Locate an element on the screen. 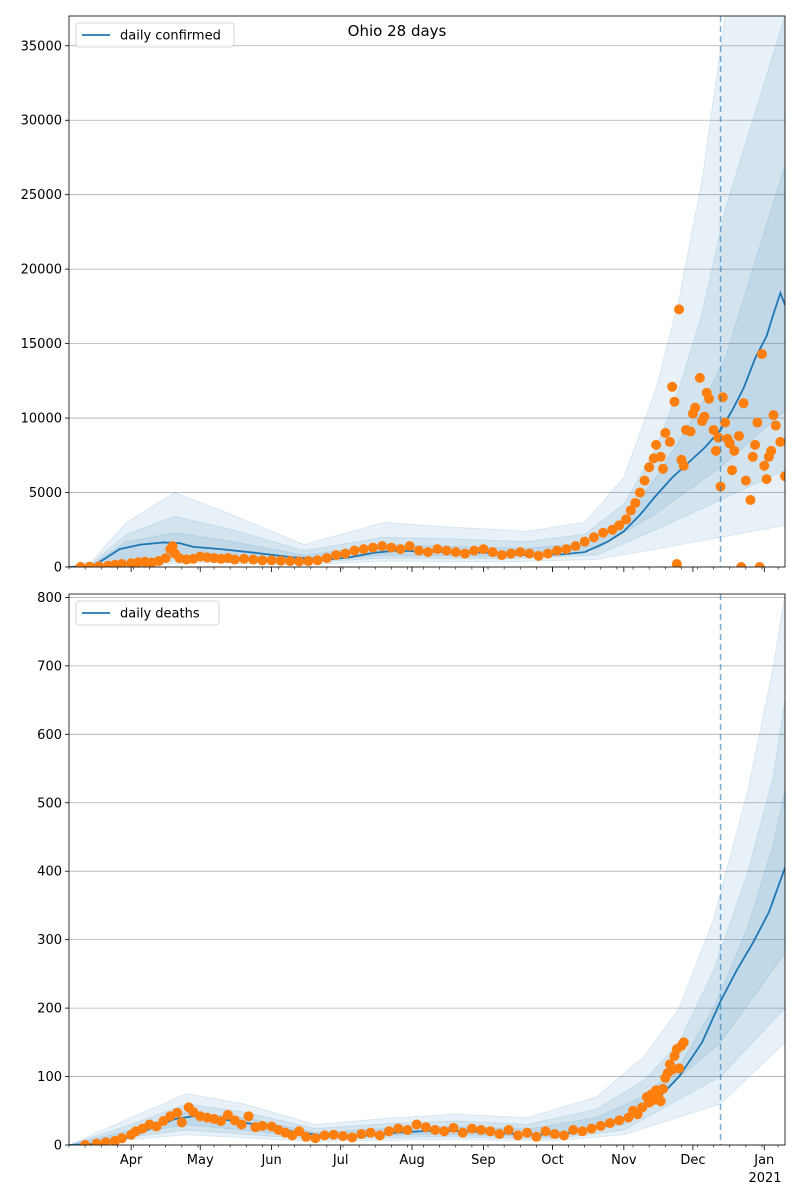  y-tick-label: 800 is located at coordinates (49, 598).